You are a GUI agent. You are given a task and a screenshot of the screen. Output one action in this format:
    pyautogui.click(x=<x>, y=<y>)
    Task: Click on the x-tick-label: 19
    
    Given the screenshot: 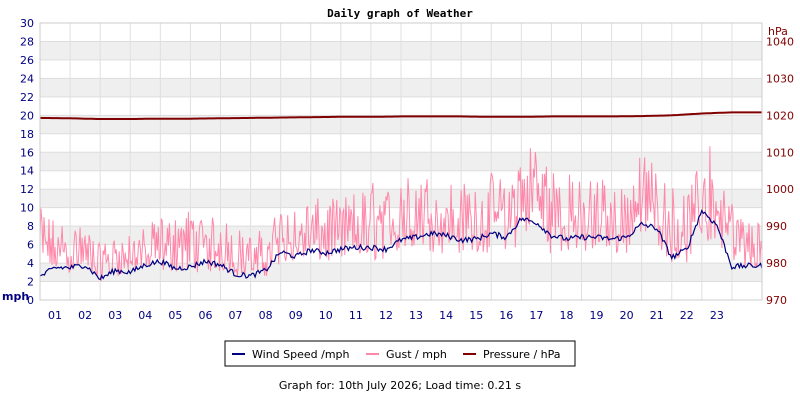 What is the action you would take?
    pyautogui.click(x=597, y=315)
    